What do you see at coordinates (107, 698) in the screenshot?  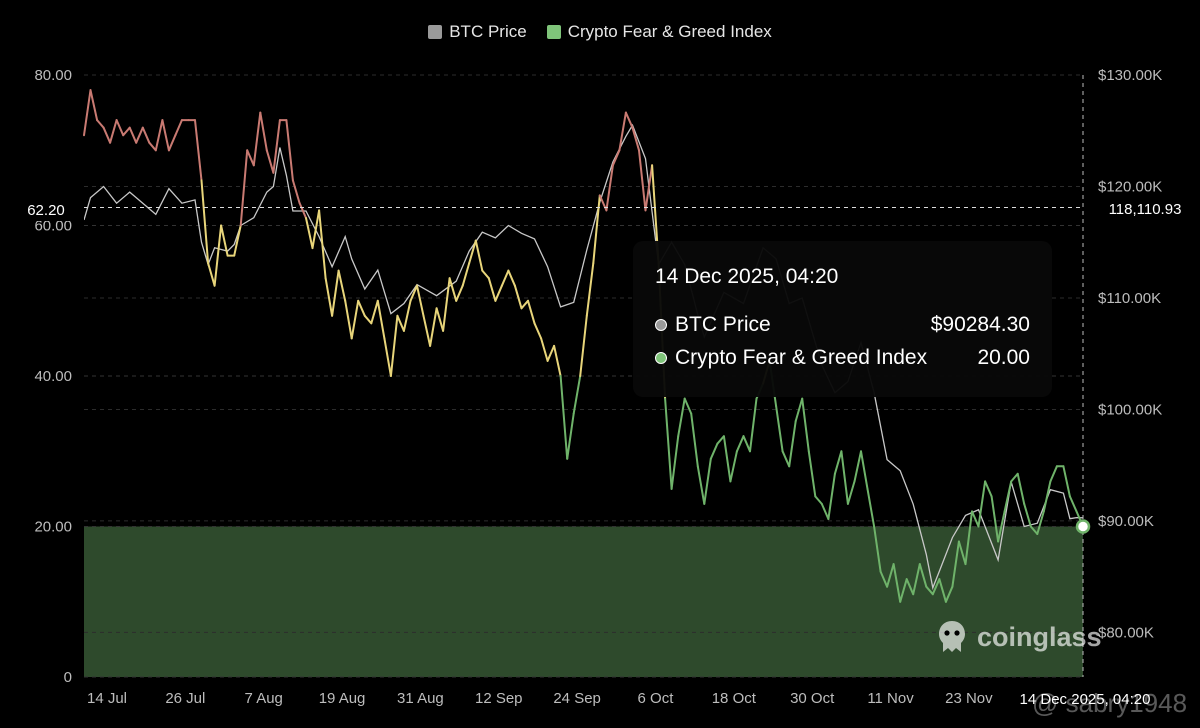 I see `x-tick-label: 14 Jul` at bounding box center [107, 698].